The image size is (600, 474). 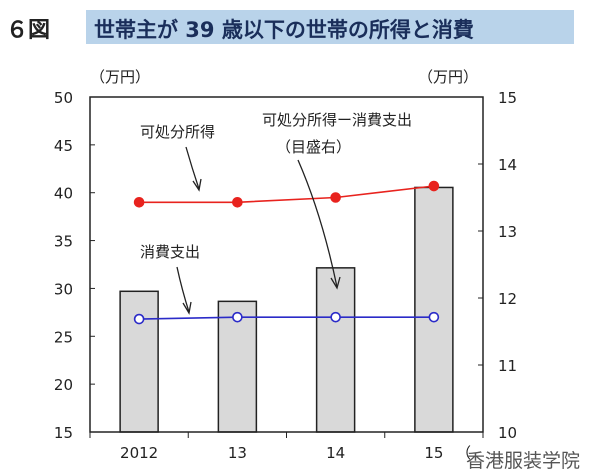 I want to click on left-tick-label: 30, so click(x=63, y=289).